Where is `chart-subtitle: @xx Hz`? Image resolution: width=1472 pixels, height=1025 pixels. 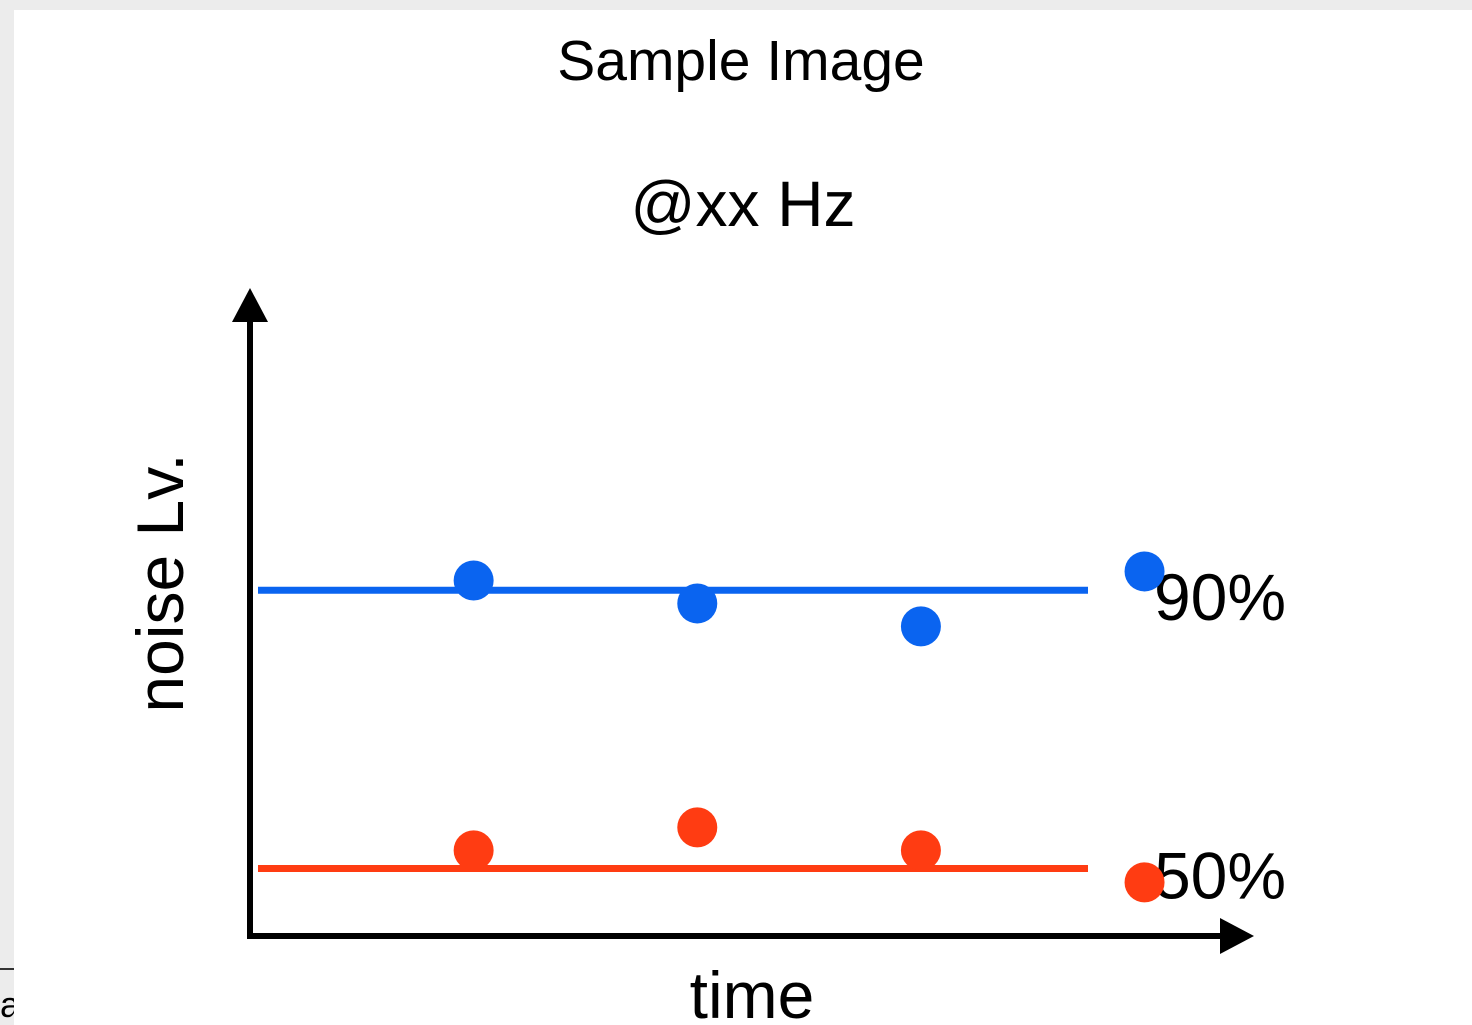
chart-subtitle: @xx Hz is located at coordinates (743, 204).